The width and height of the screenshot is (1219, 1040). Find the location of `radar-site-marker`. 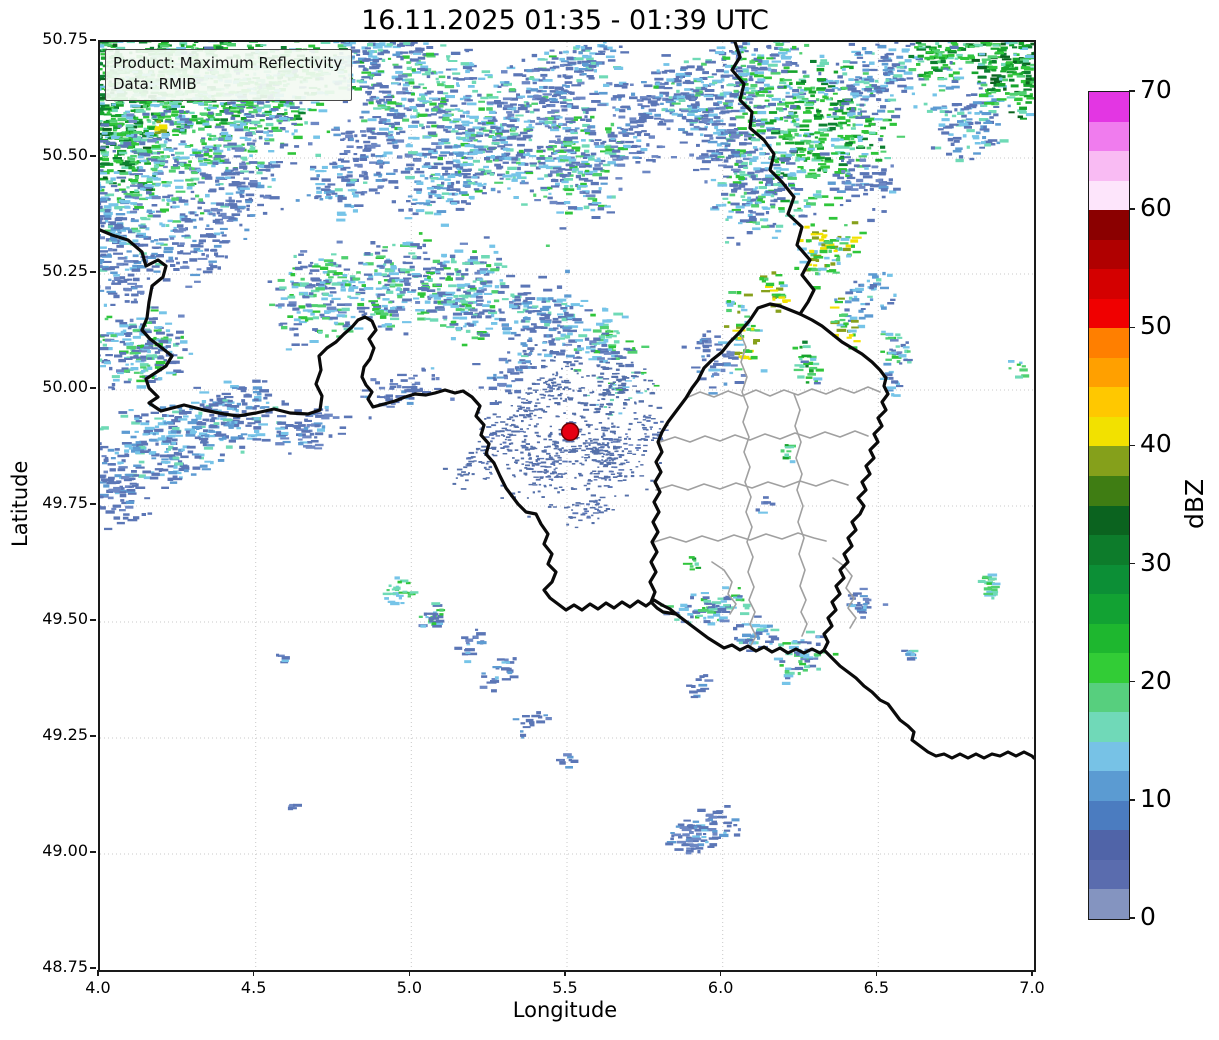

radar-site-marker is located at coordinates (570, 432).